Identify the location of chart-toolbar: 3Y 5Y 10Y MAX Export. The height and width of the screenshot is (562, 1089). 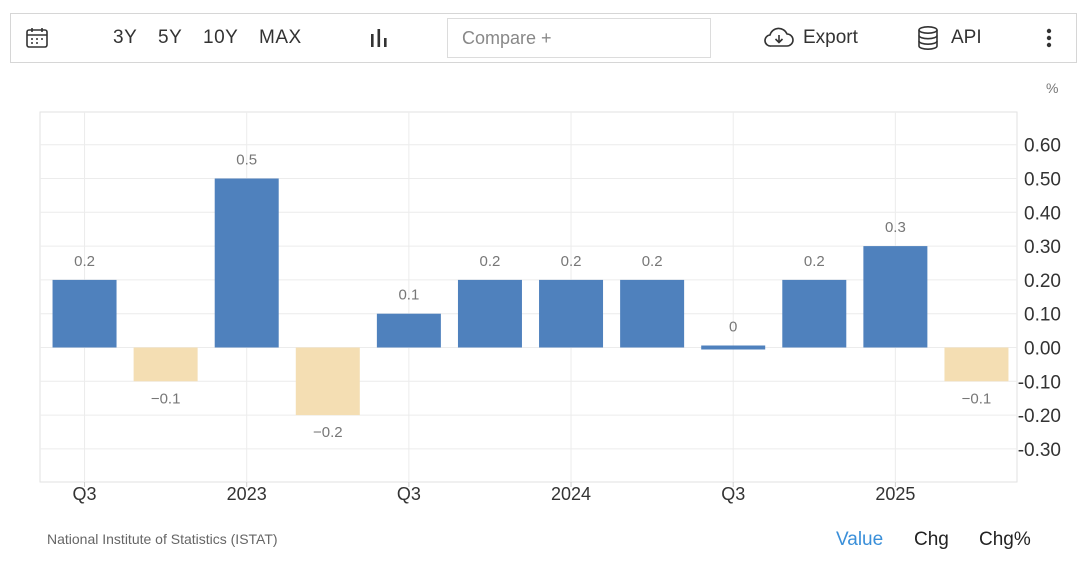
(543, 38).